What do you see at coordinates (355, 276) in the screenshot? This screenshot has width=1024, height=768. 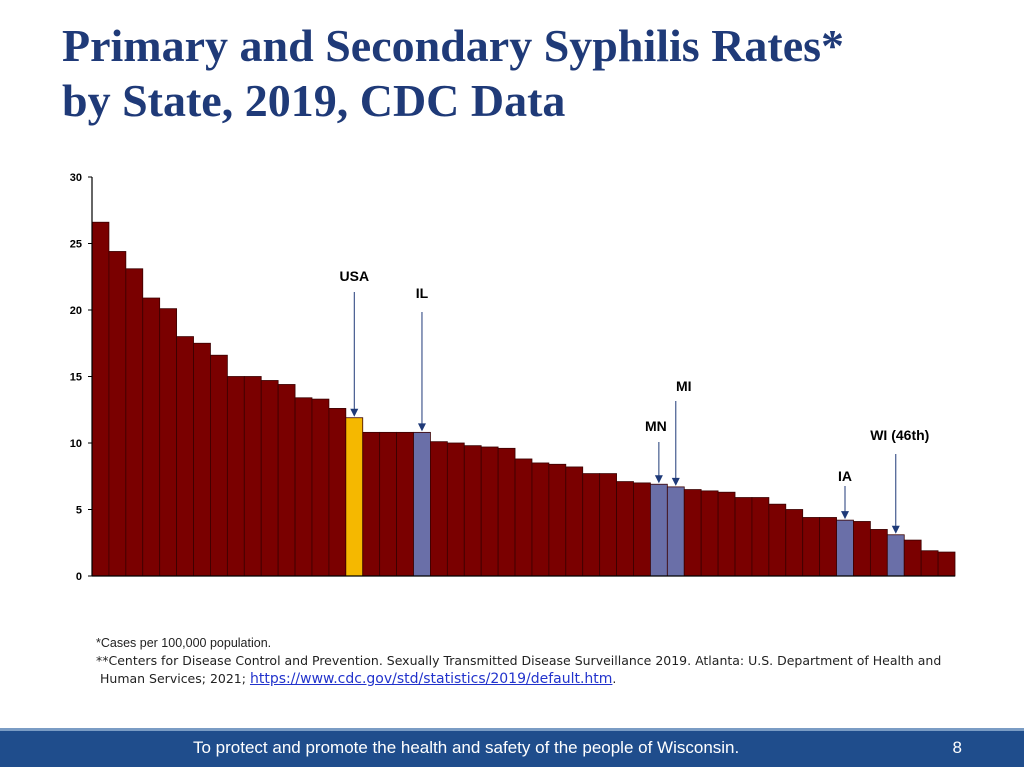 I see `label-usa: USA` at bounding box center [355, 276].